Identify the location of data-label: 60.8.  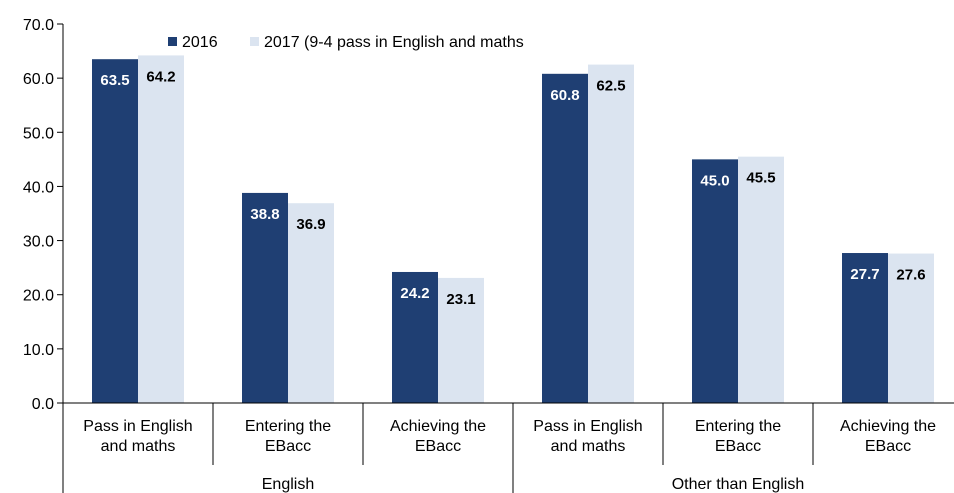
(564, 95).